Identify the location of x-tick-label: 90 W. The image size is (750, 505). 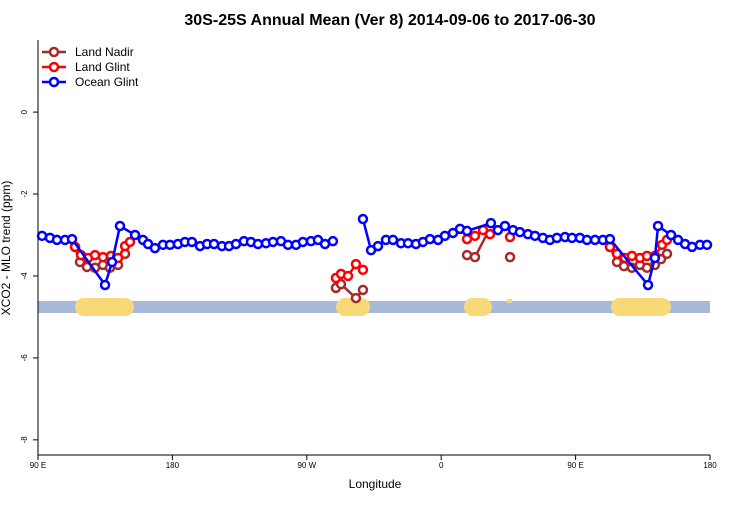
(306, 465).